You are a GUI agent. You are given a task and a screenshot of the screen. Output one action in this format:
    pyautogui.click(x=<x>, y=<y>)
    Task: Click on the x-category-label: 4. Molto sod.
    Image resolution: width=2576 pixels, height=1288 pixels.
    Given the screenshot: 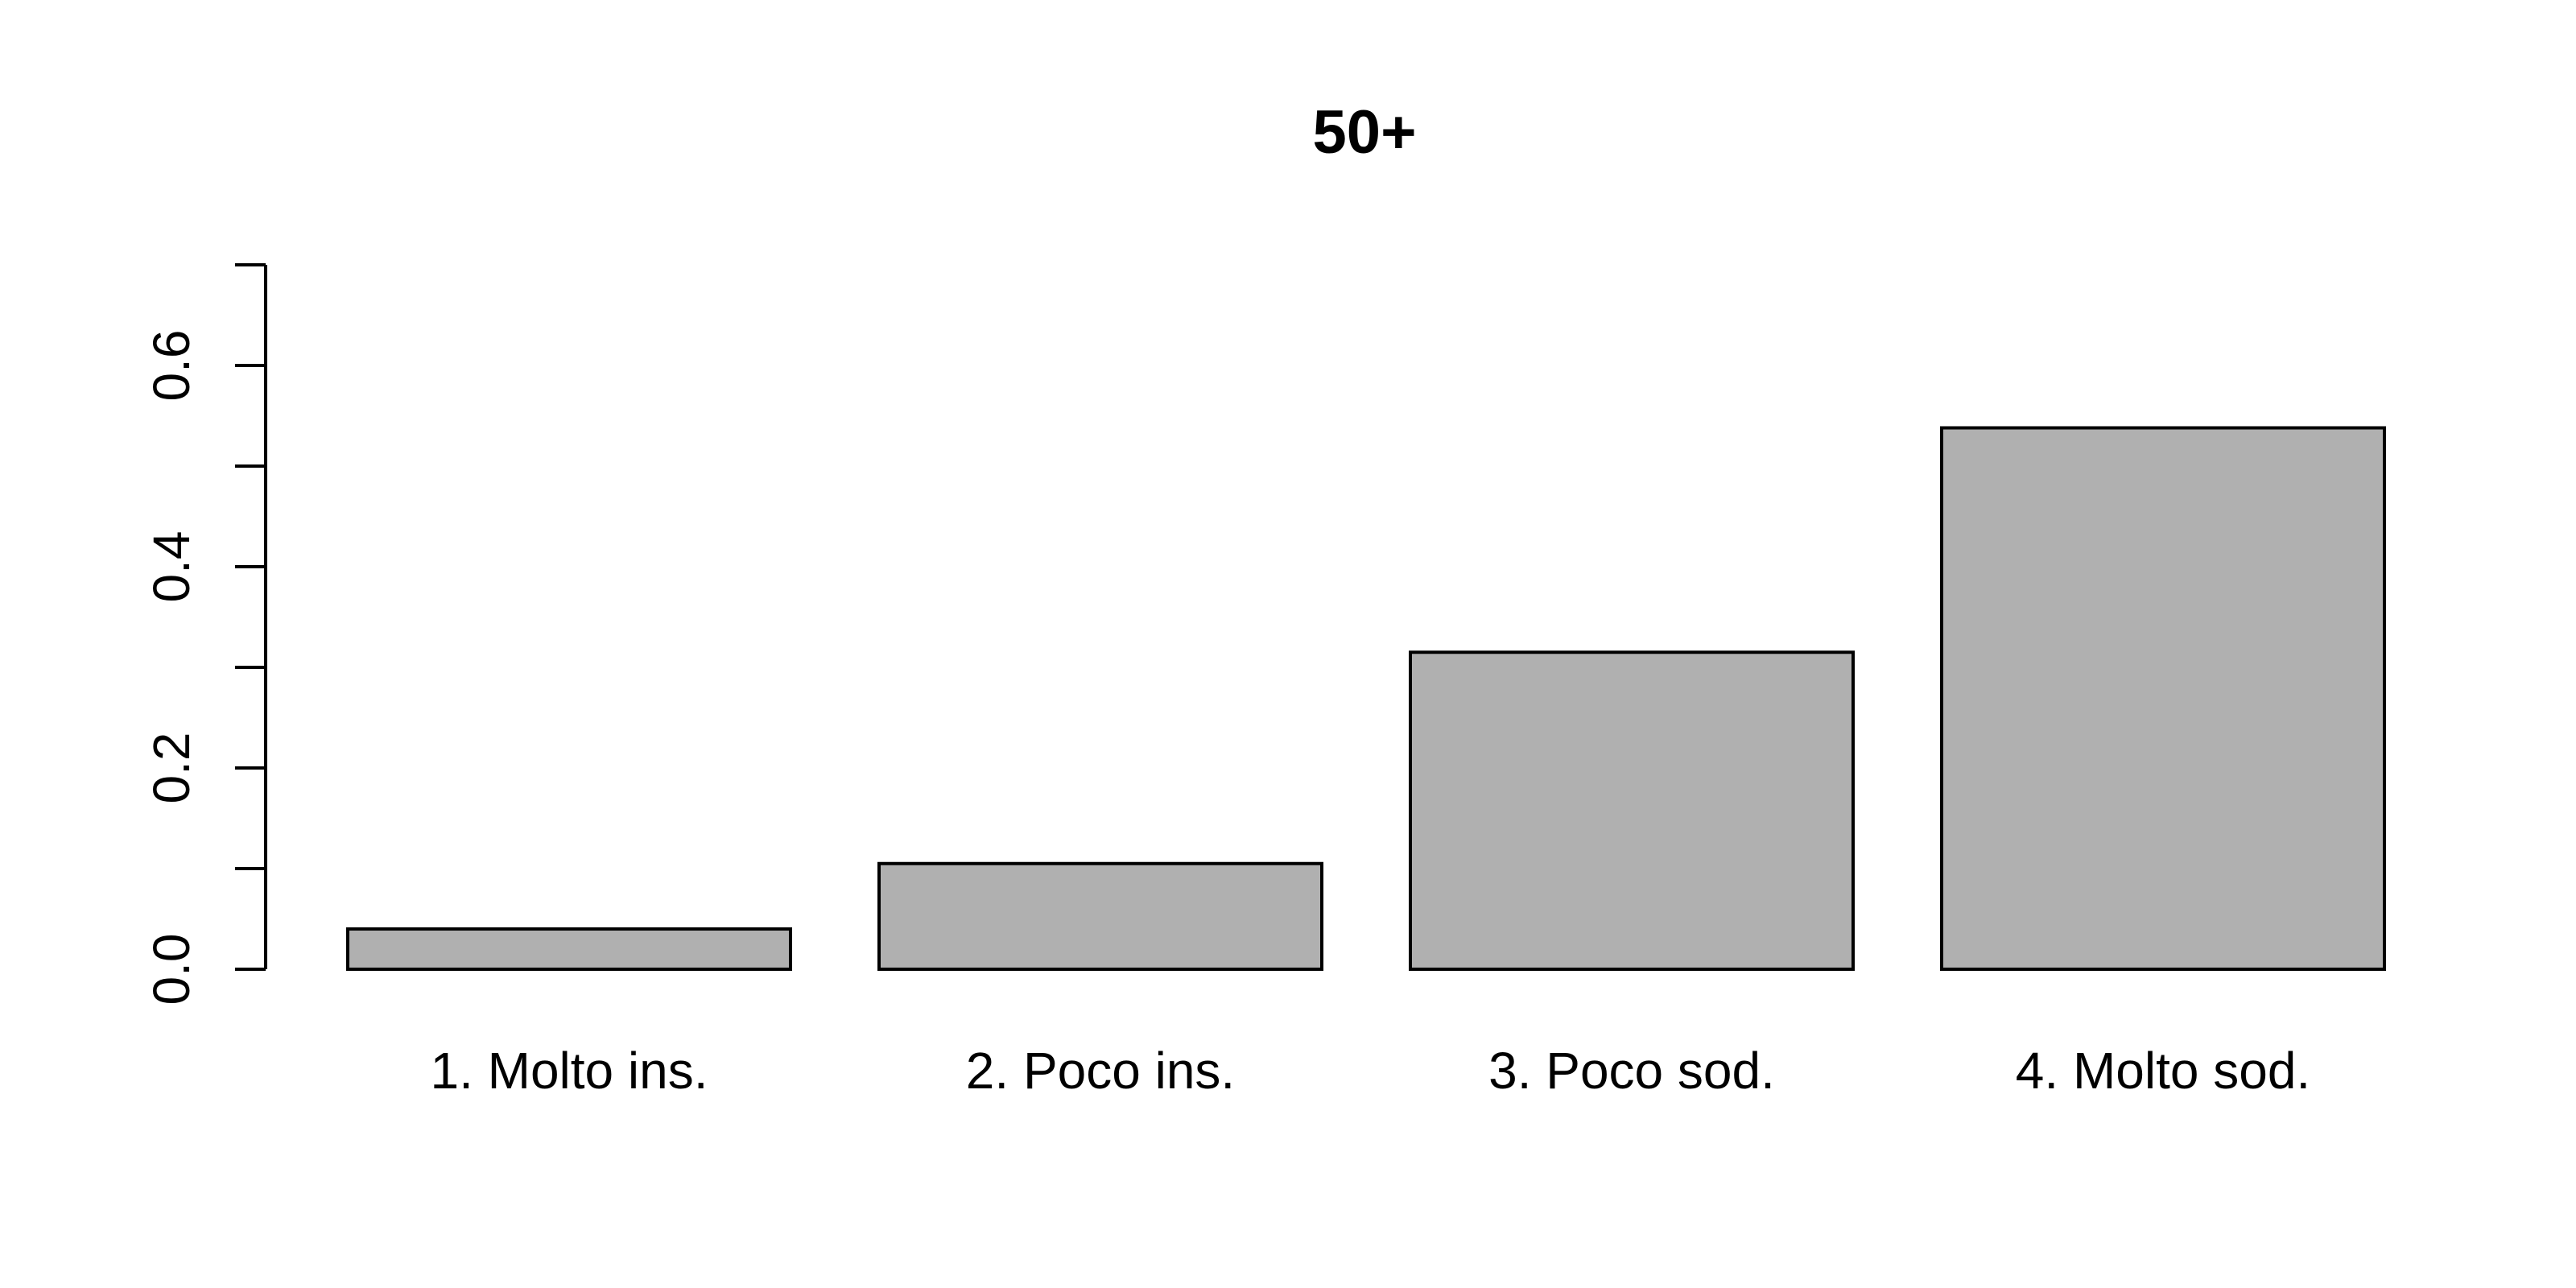 What is the action you would take?
    pyautogui.click(x=2163, y=1071)
    